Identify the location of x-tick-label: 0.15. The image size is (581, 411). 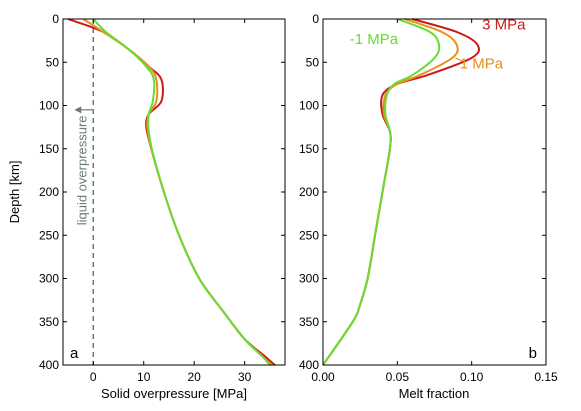
(546, 377).